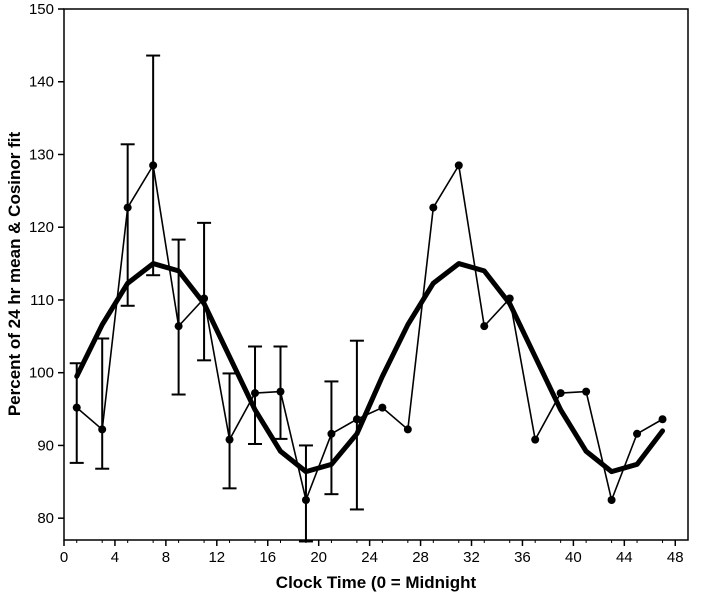  Describe the element at coordinates (166, 557) in the screenshot. I see `x-tick-label: 8` at that location.